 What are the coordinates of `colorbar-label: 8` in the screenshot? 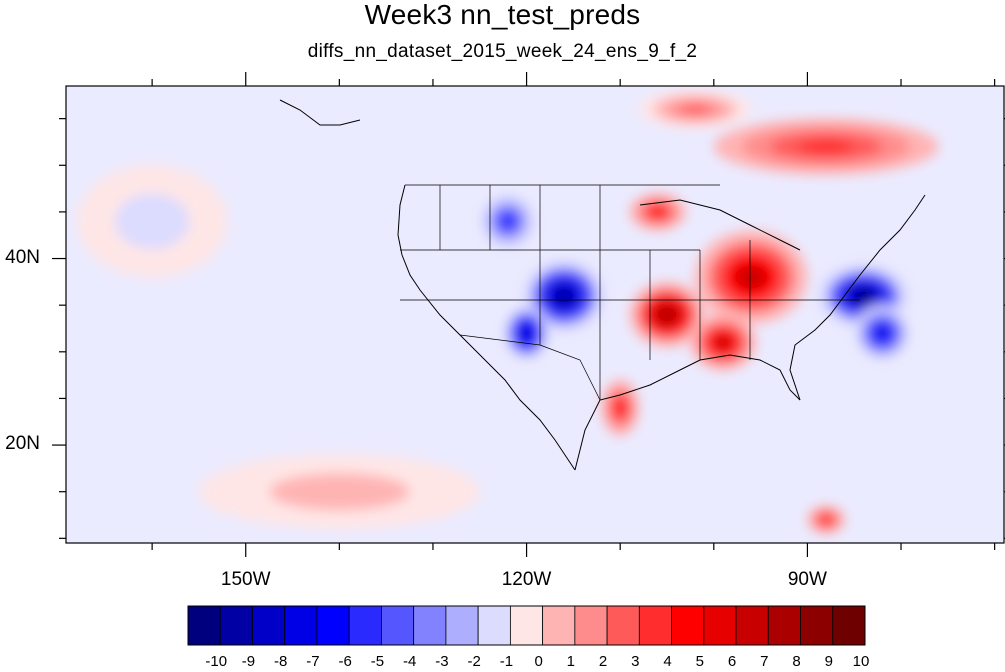 It's located at (796, 661).